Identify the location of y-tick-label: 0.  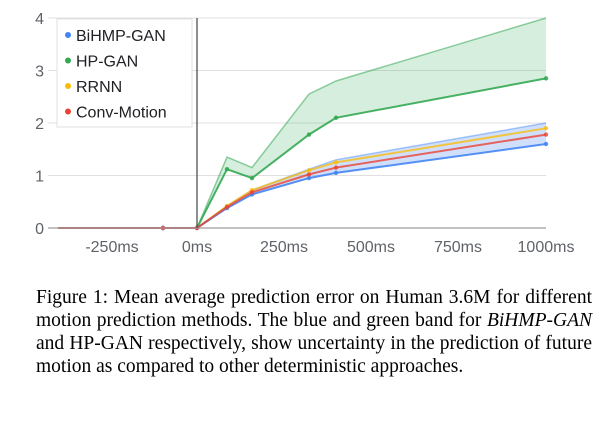
(39, 229).